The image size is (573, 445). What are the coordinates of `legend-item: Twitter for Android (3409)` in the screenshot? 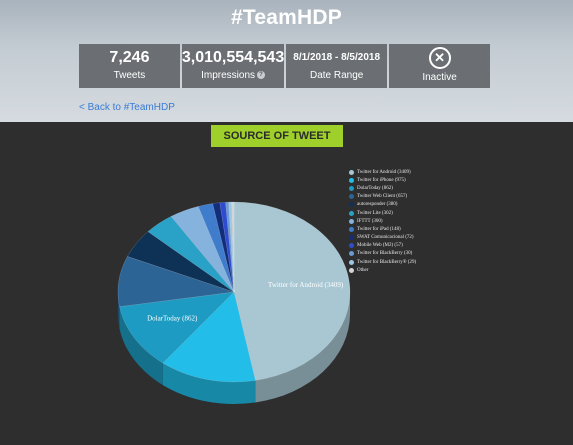 It's located at (404, 172).